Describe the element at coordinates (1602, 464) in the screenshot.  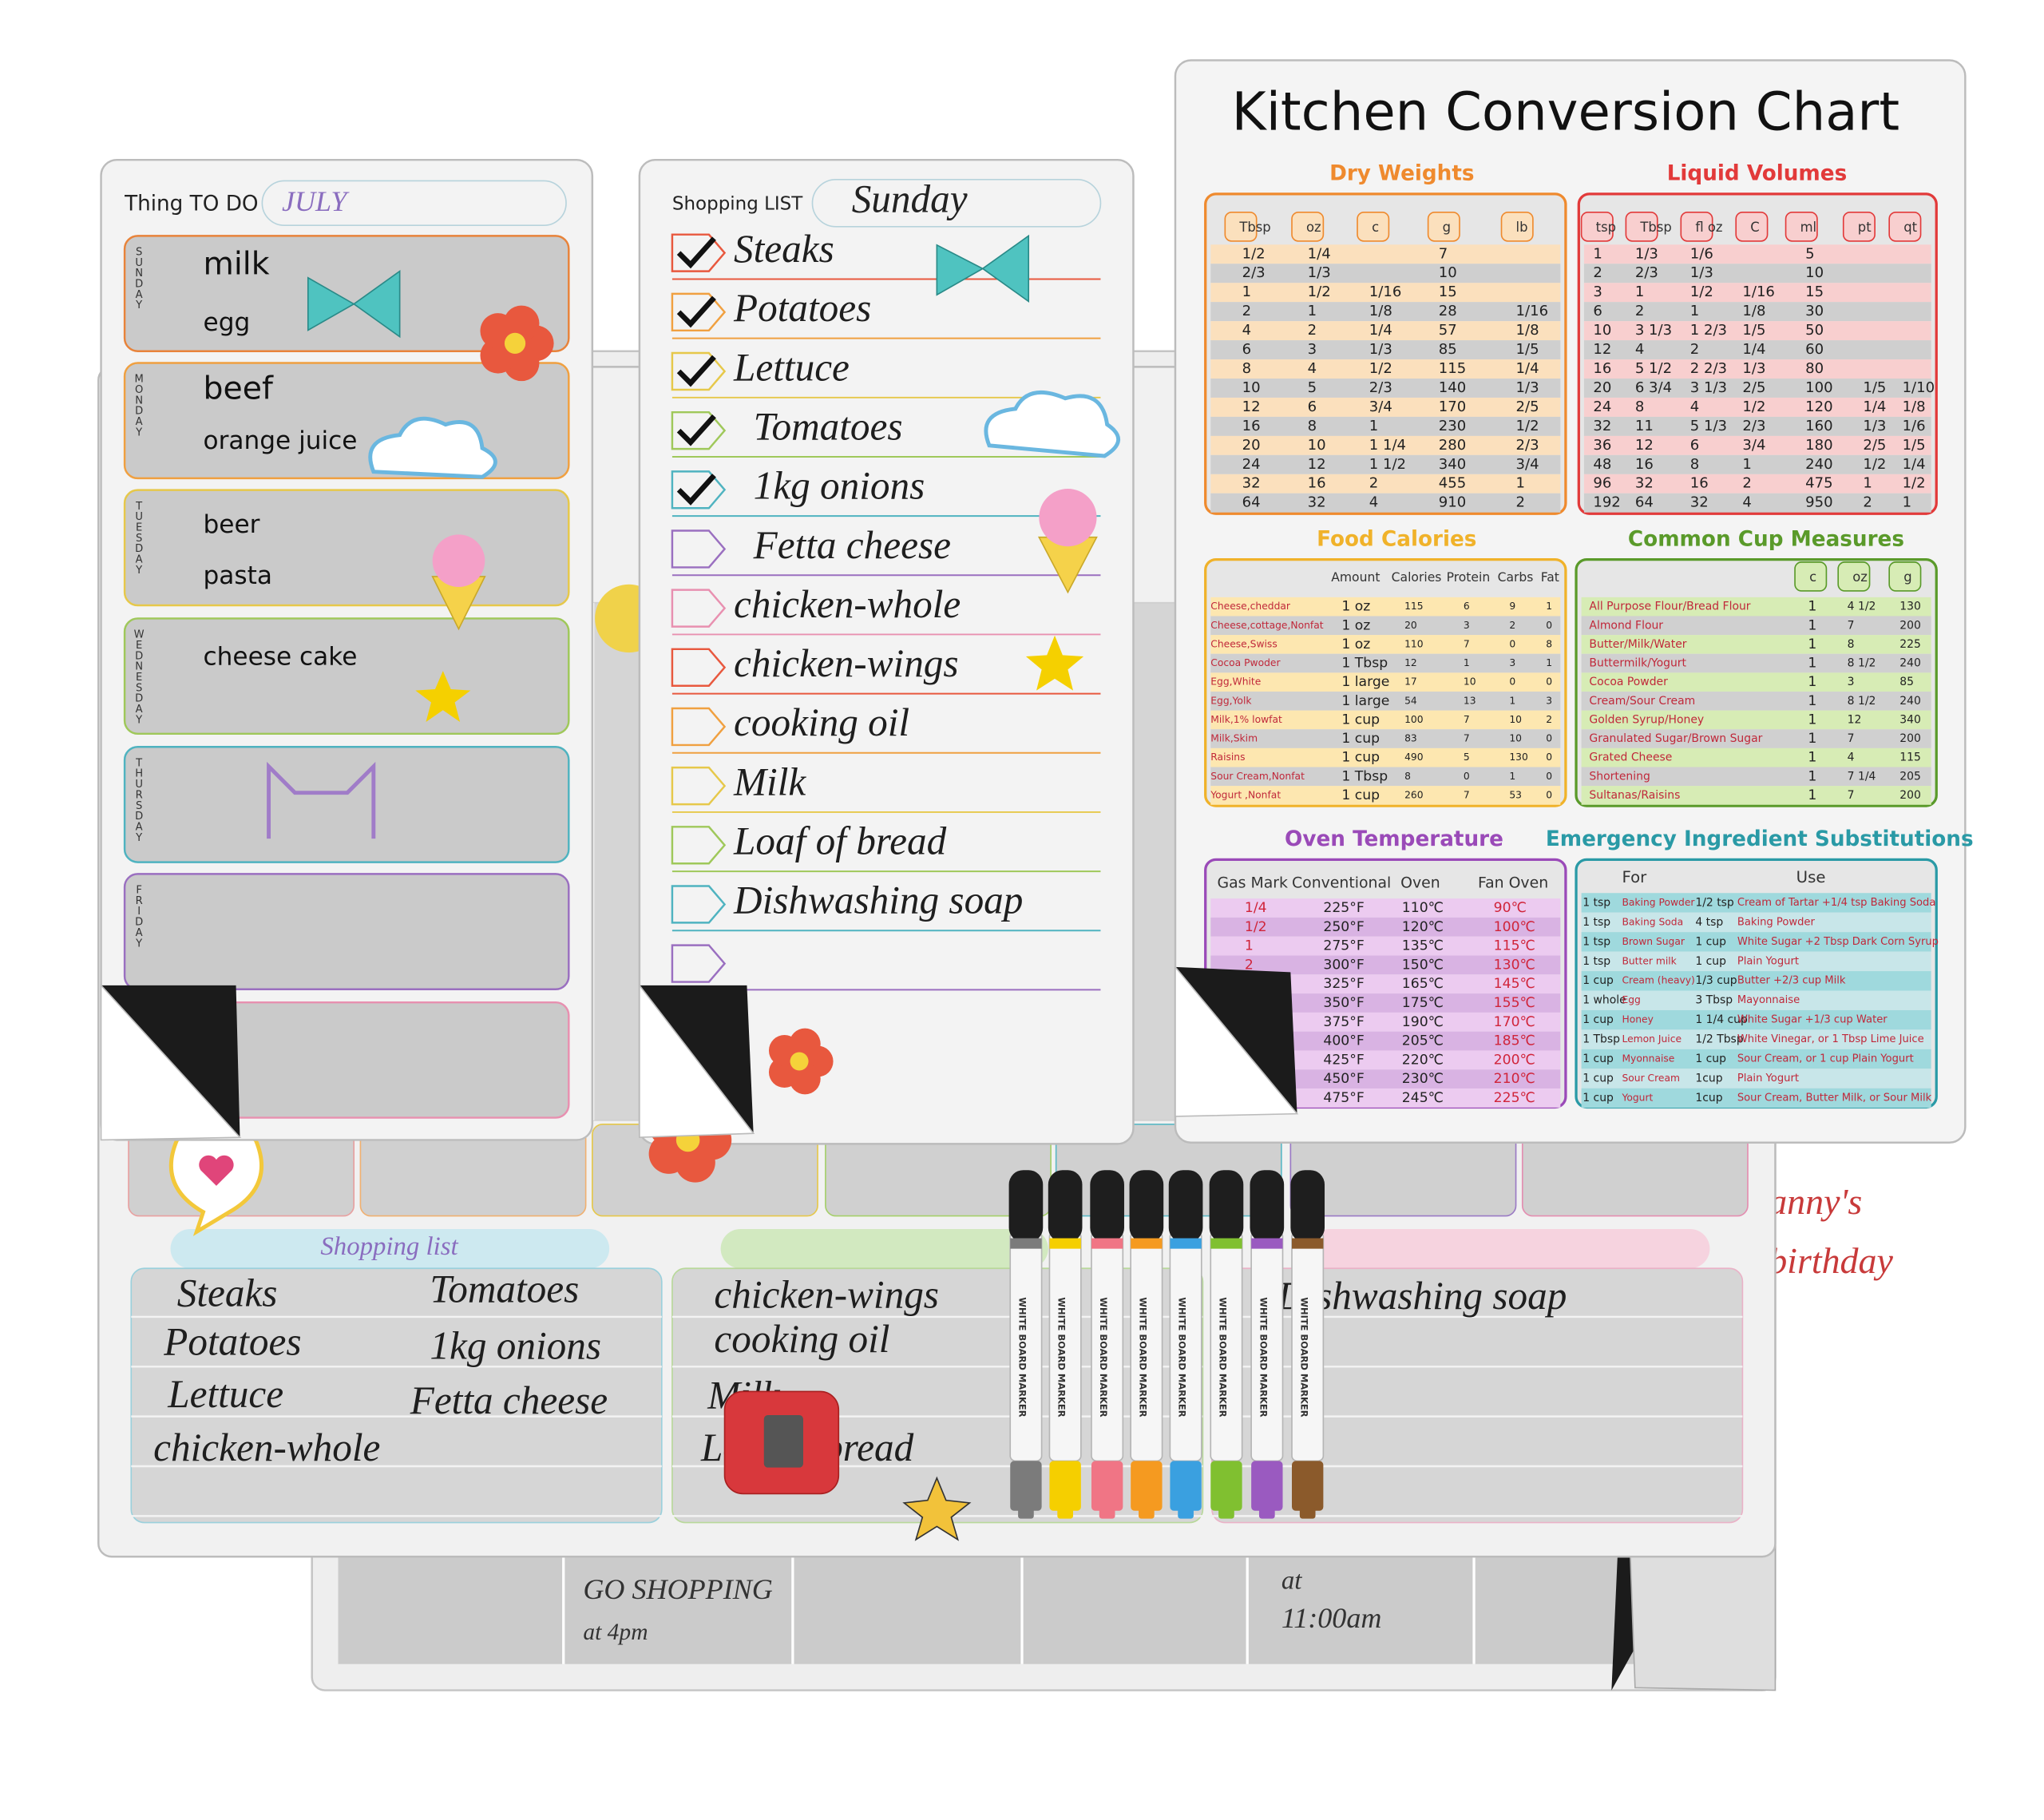
I see `table-cell: 48` at that location.